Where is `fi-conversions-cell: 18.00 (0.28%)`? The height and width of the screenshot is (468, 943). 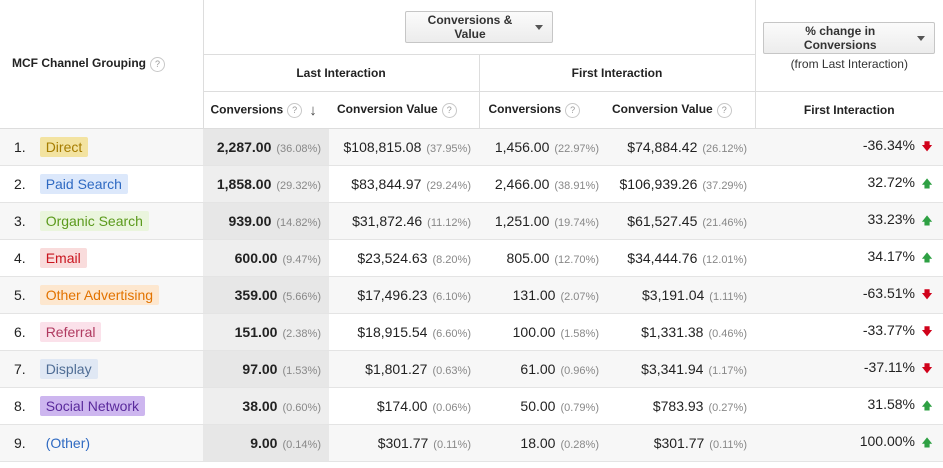
fi-conversions-cell: 18.00 (0.28%) is located at coordinates (543, 443).